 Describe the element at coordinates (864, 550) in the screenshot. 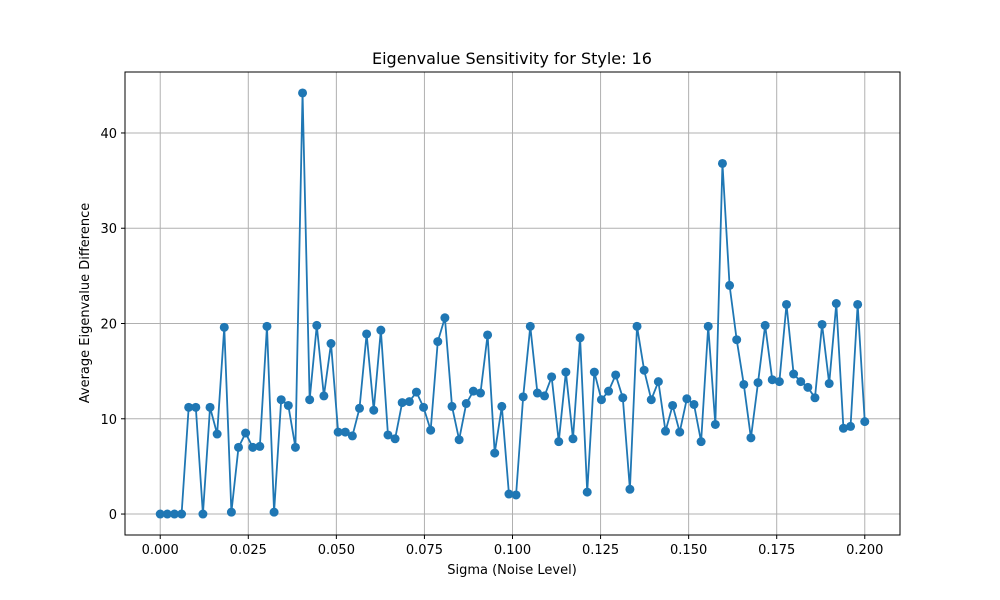

I see `x-tick-label: 0.200` at that location.